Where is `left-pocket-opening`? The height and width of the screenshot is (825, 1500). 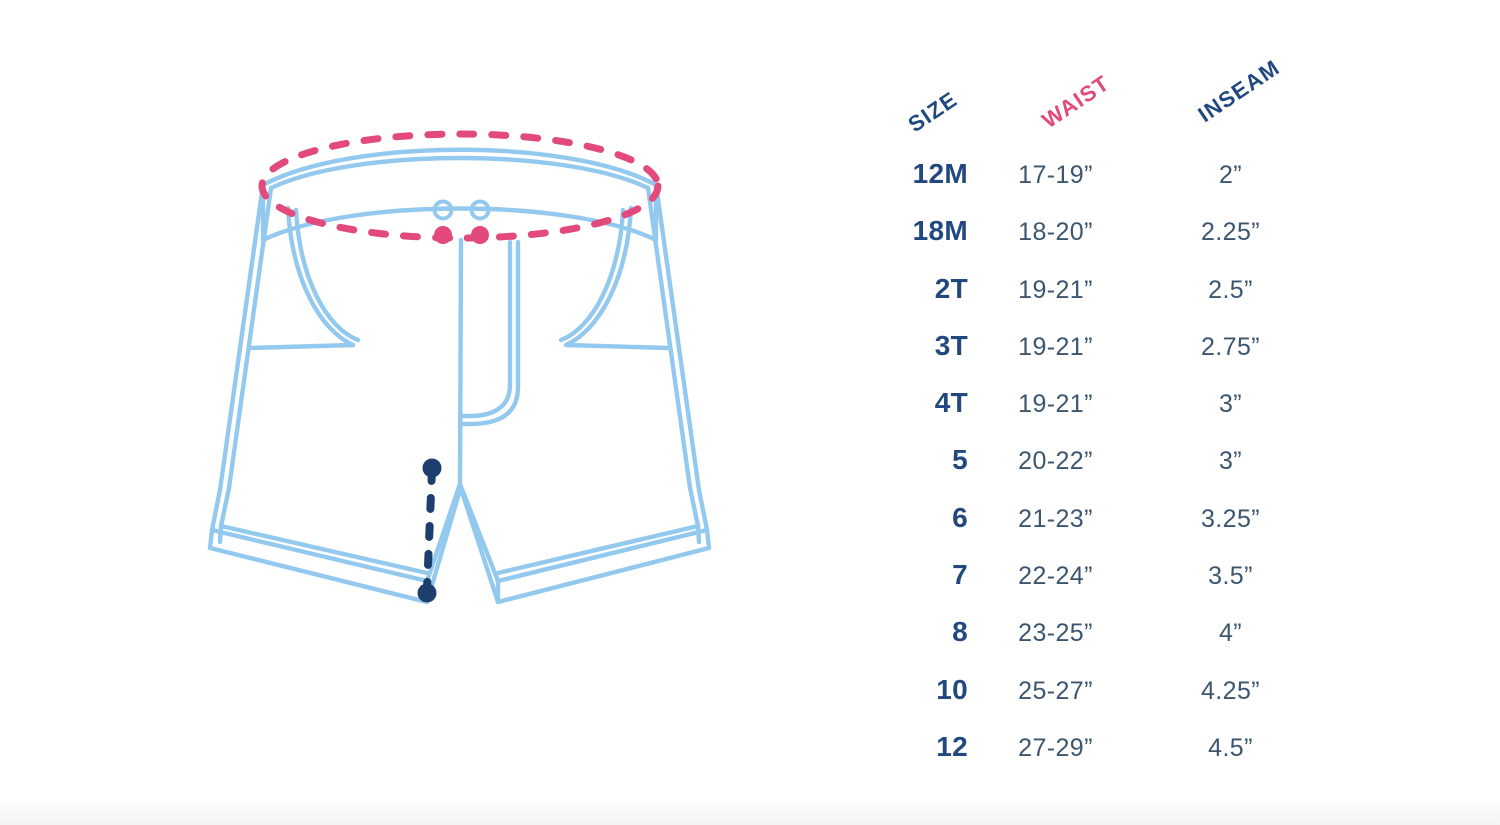
left-pocket-opening is located at coordinates (320, 276).